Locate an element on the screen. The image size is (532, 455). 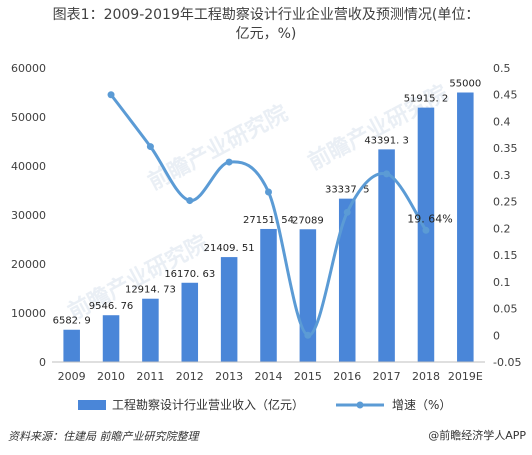
bar-value-label: 9546. 76 is located at coordinates (111, 306).